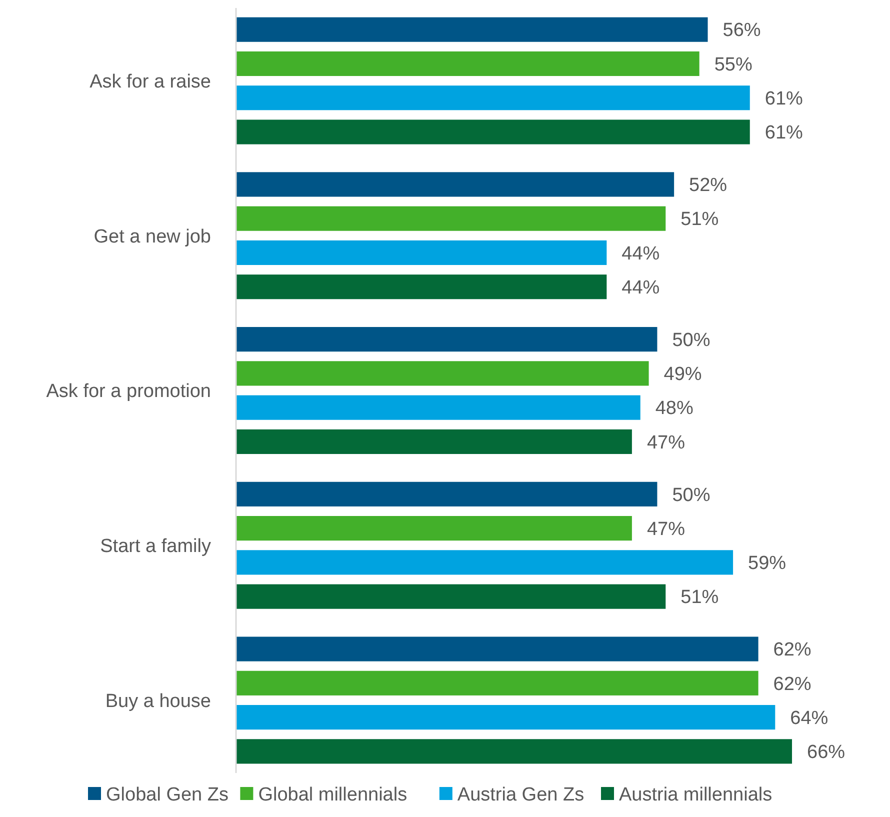 The image size is (890, 817). What do you see at coordinates (152, 237) in the screenshot?
I see `y-tick-label: Get a new job` at bounding box center [152, 237].